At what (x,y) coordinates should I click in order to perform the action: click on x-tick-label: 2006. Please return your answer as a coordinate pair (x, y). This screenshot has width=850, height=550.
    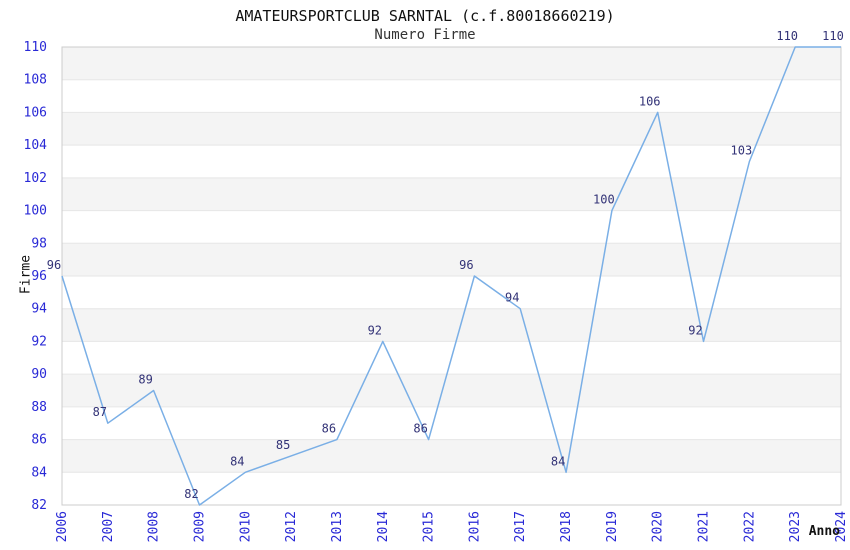
    Looking at the image, I should click on (62, 526).